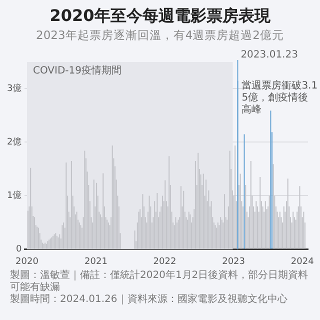 The width and height of the screenshot is (320, 320). I want to click on text: 製圖：溫敏萱｜備註：僅統計2020年1月2日後資料，部分日期資料可能有缺漏, so click(160, 282).